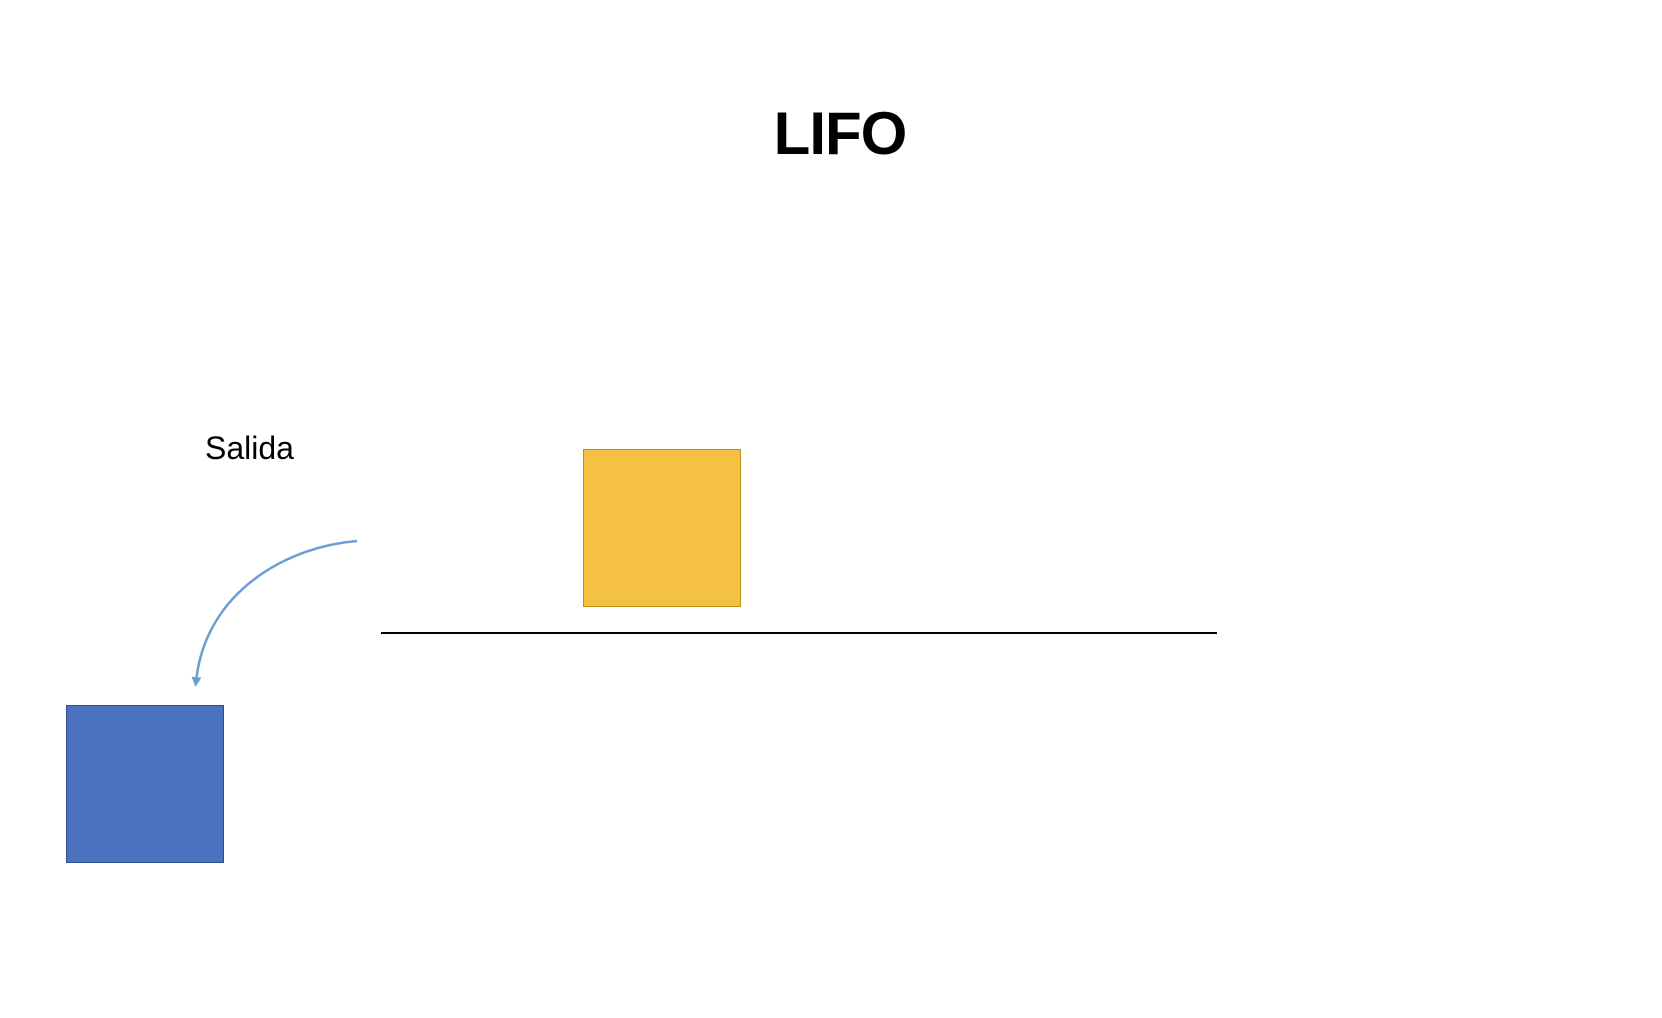  I want to click on exit-arrow-curve, so click(274, 613).